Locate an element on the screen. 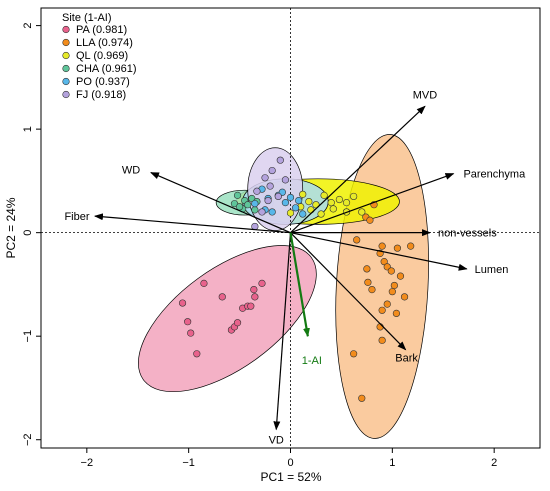 Image resolution: width=550 pixels, height=491 pixels. x-tick-label: 0 is located at coordinates (290, 463).